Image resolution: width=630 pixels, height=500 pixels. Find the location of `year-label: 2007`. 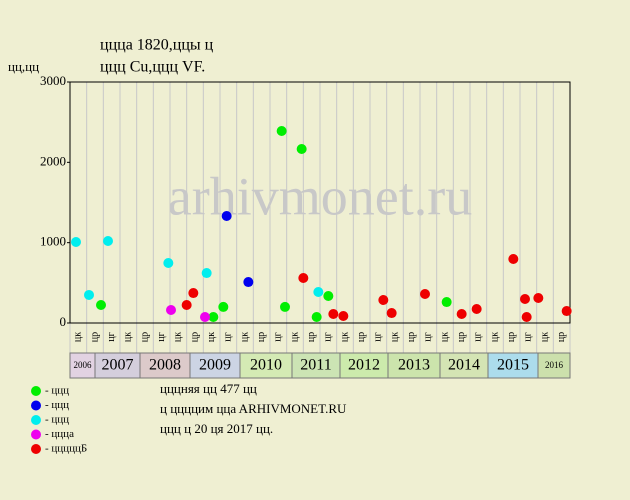

year-label: 2007 is located at coordinates (118, 365).